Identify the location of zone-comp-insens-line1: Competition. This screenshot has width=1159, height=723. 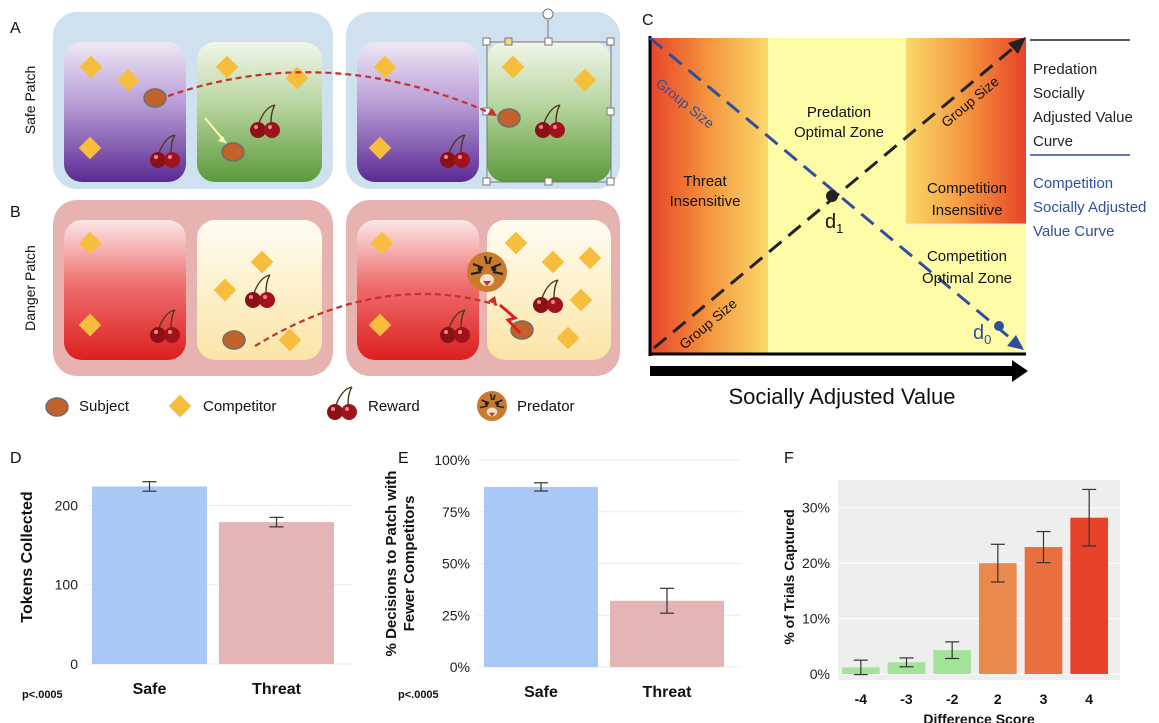
(967, 188).